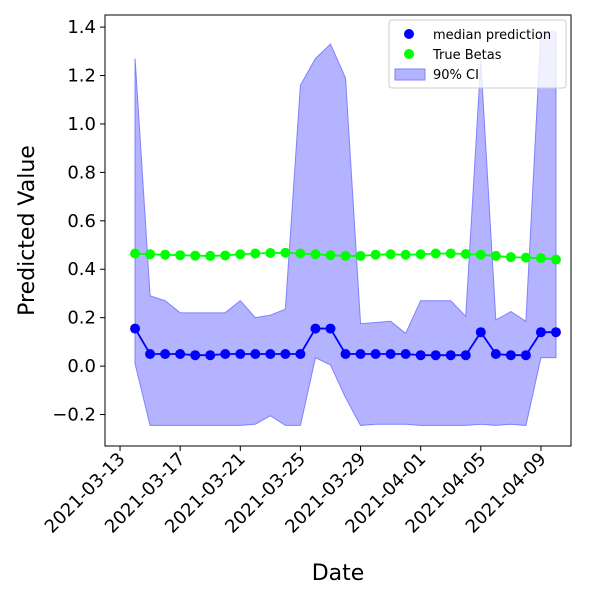 This screenshot has width=600, height=600. Describe the element at coordinates (409, 34) in the screenshot. I see `legend-swatch-median` at that location.